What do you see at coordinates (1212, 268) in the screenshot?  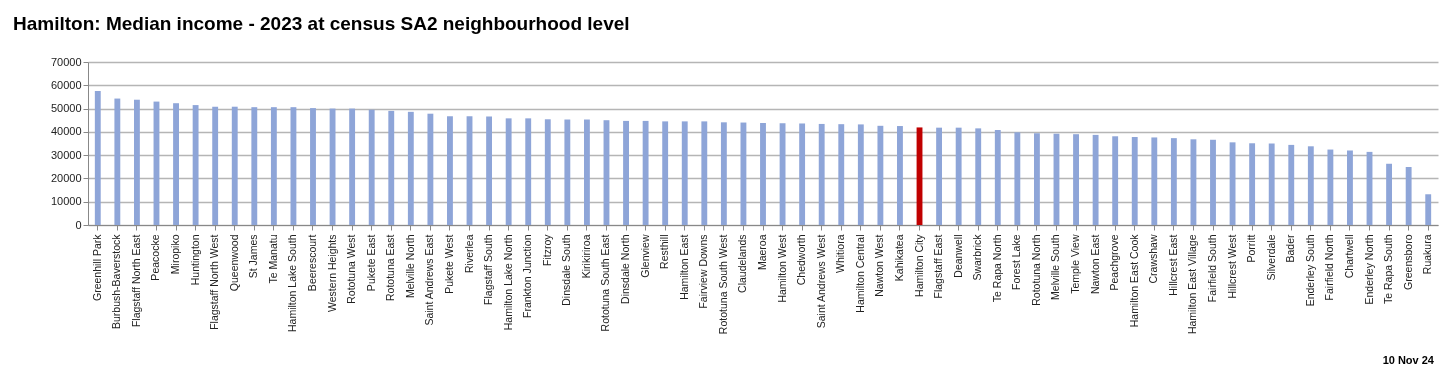 I see `x-tick-label: Fairfield South` at bounding box center [1212, 268].